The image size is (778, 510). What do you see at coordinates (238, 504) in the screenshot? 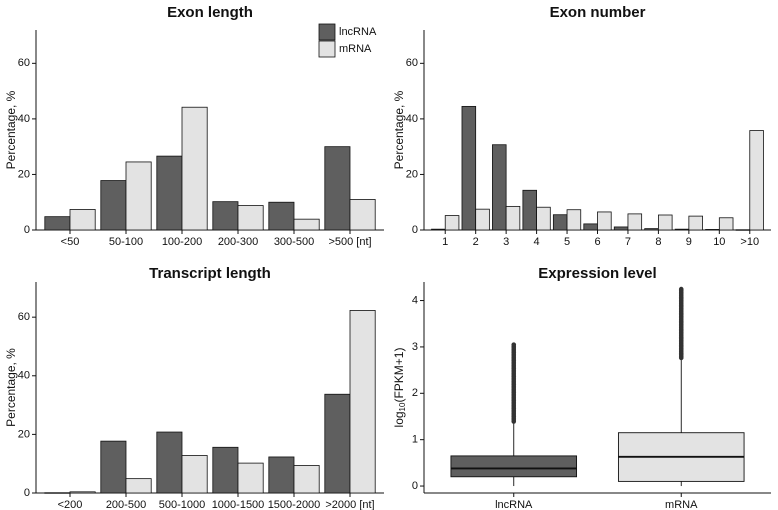
I see `x-tick-label: 1000-1500` at bounding box center [238, 504].